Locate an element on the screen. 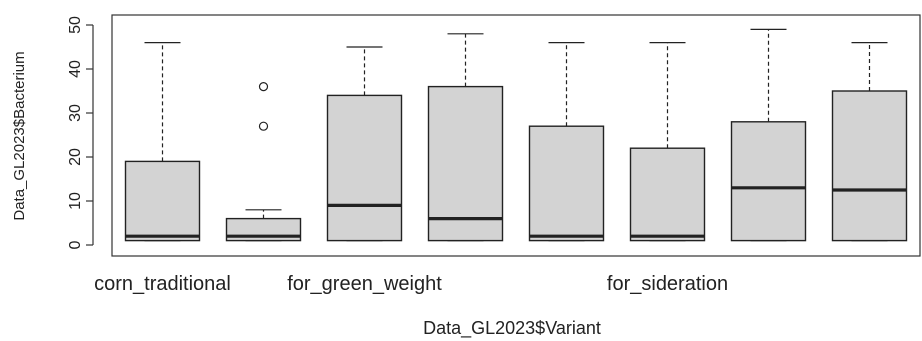  y-tick-label: 20 is located at coordinates (75, 157).